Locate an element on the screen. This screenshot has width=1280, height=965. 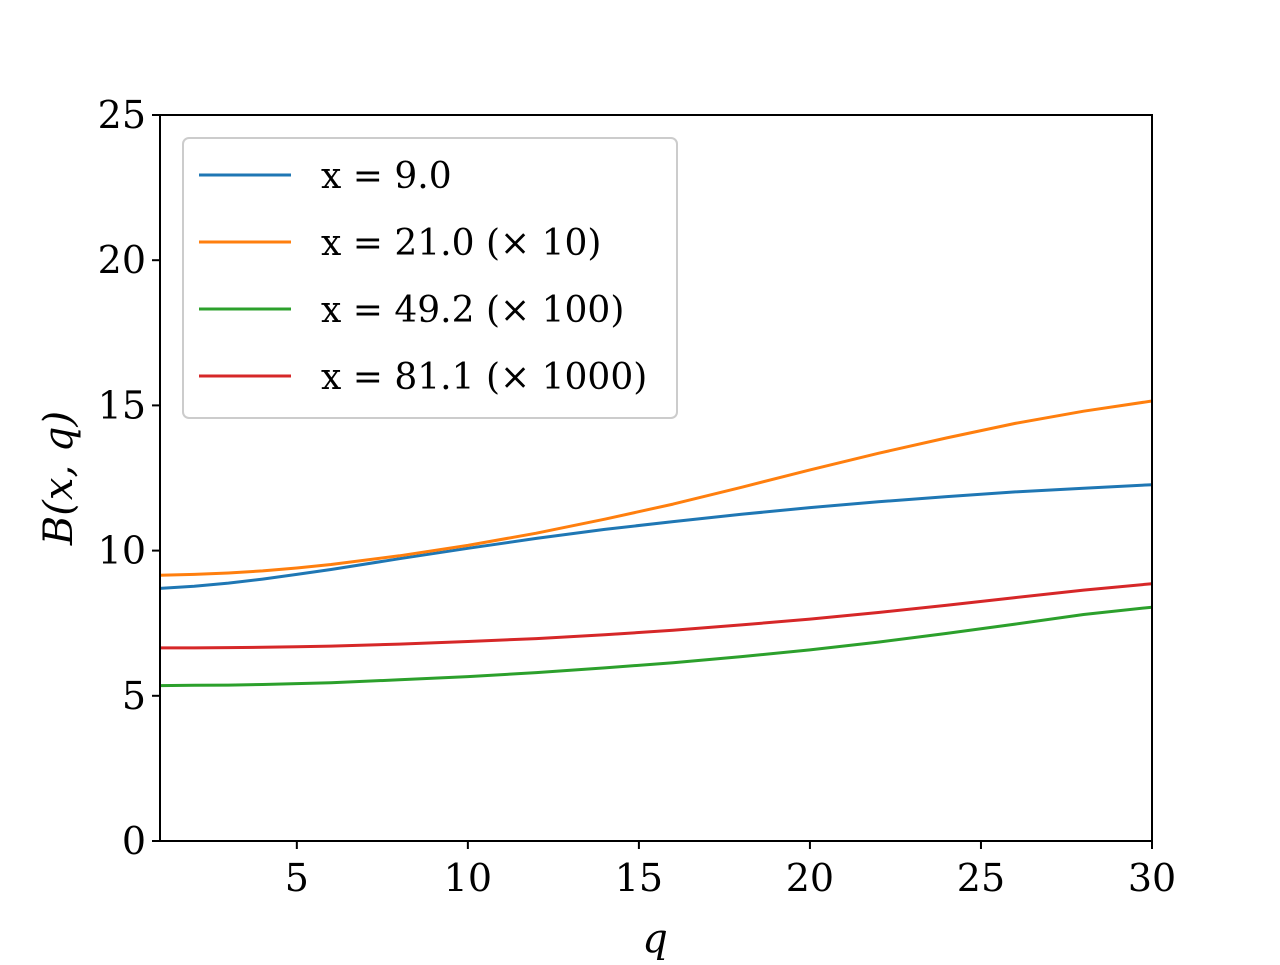
y-tick-label: 5 is located at coordinates (134, 696).